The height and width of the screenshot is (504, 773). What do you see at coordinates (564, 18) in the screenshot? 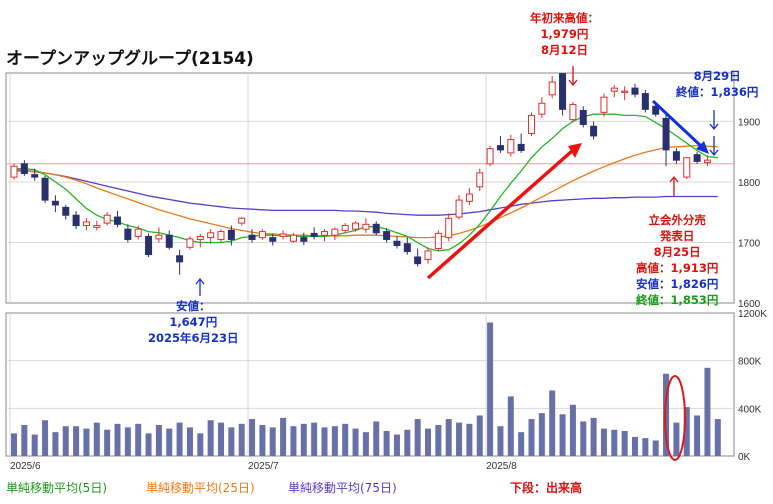
I see `annotation-line: 年初来高値：` at bounding box center [564, 18].